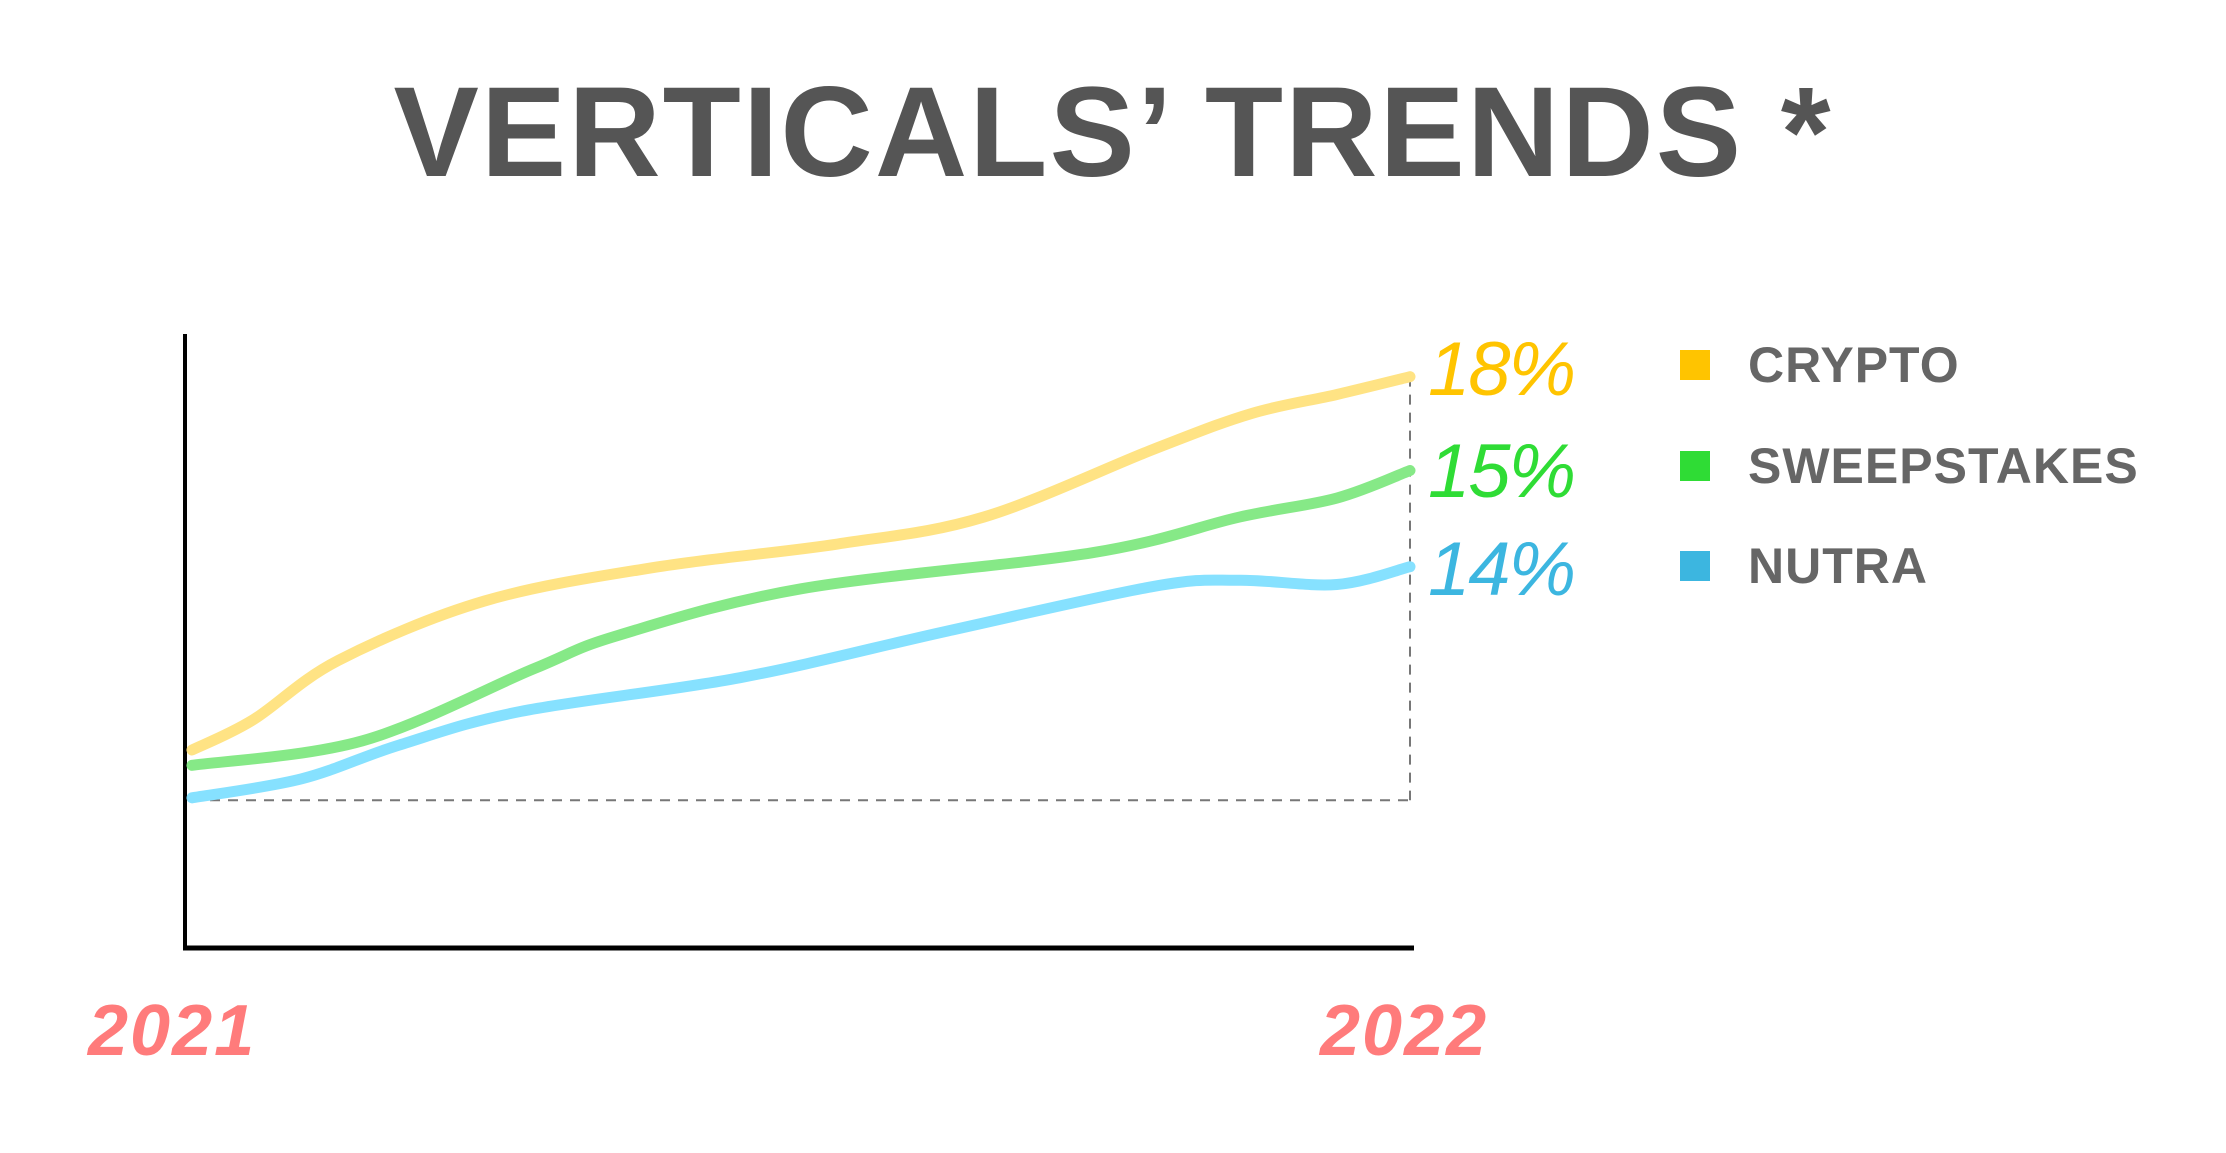  What do you see at coordinates (1502, 369) in the screenshot?
I see `crypto-end-label: 18%` at bounding box center [1502, 369].